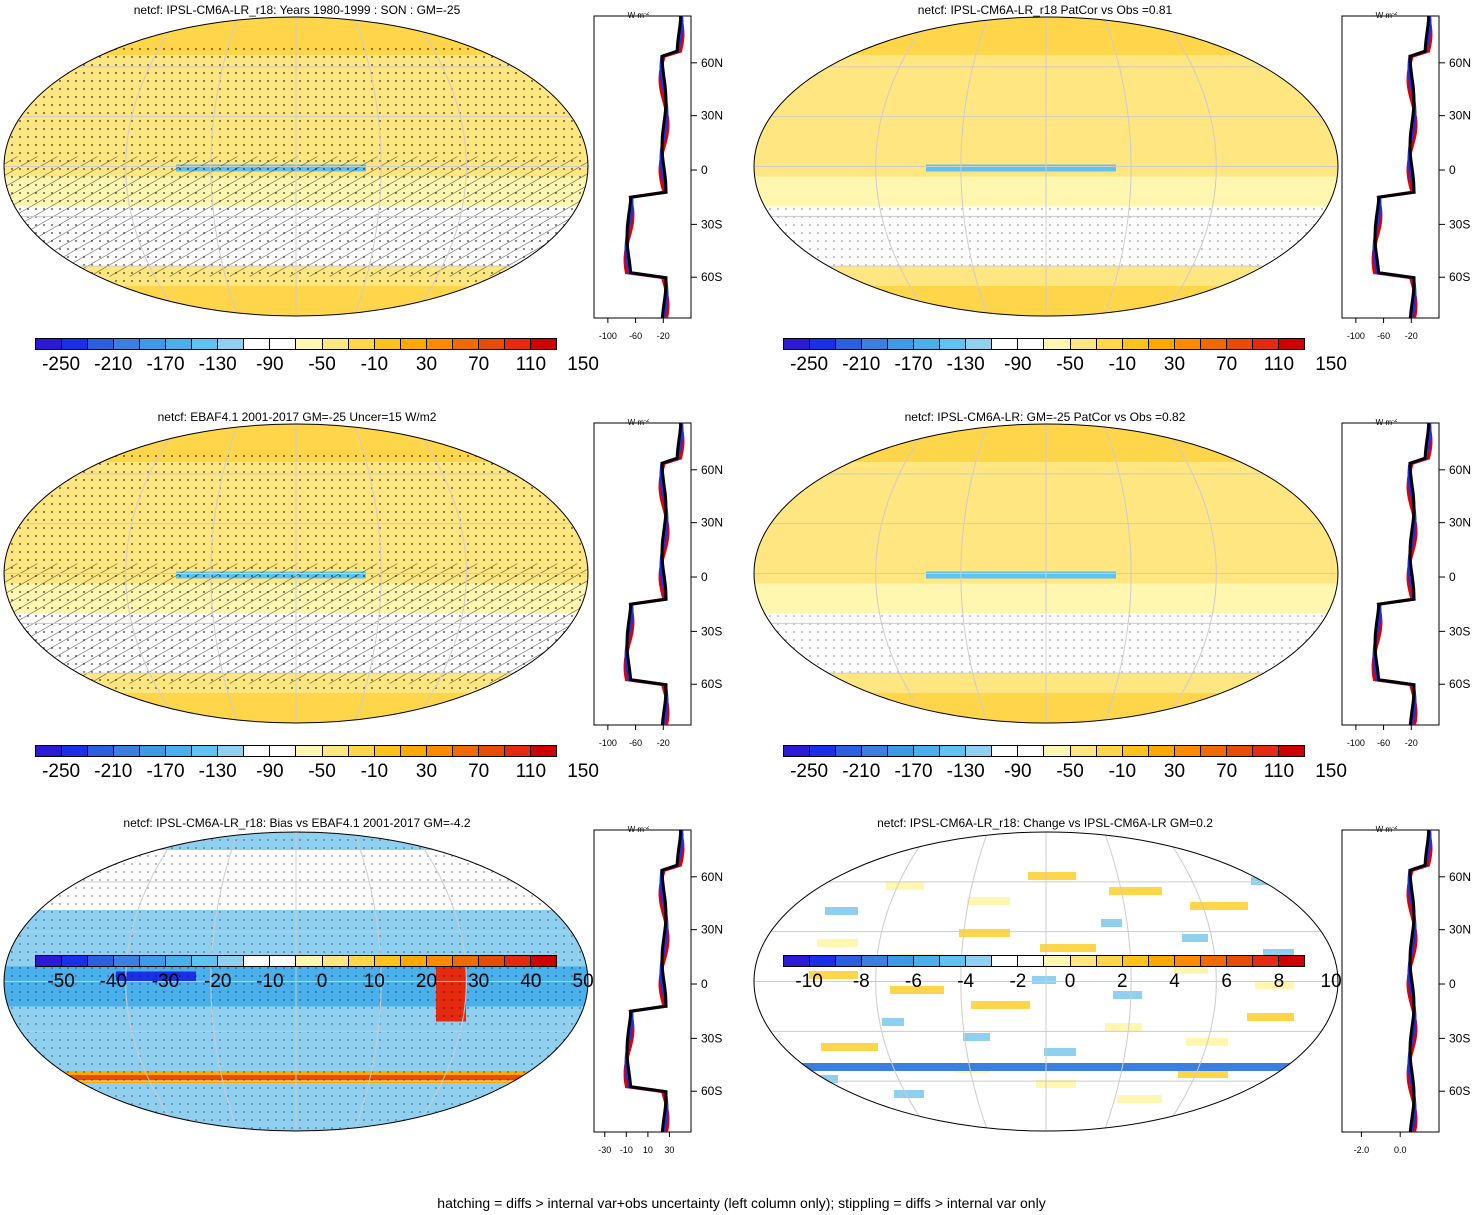 The width and height of the screenshot is (1483, 1215). What do you see at coordinates (1122, 771) in the screenshot?
I see `colorbar-tick-label: -10` at bounding box center [1122, 771].